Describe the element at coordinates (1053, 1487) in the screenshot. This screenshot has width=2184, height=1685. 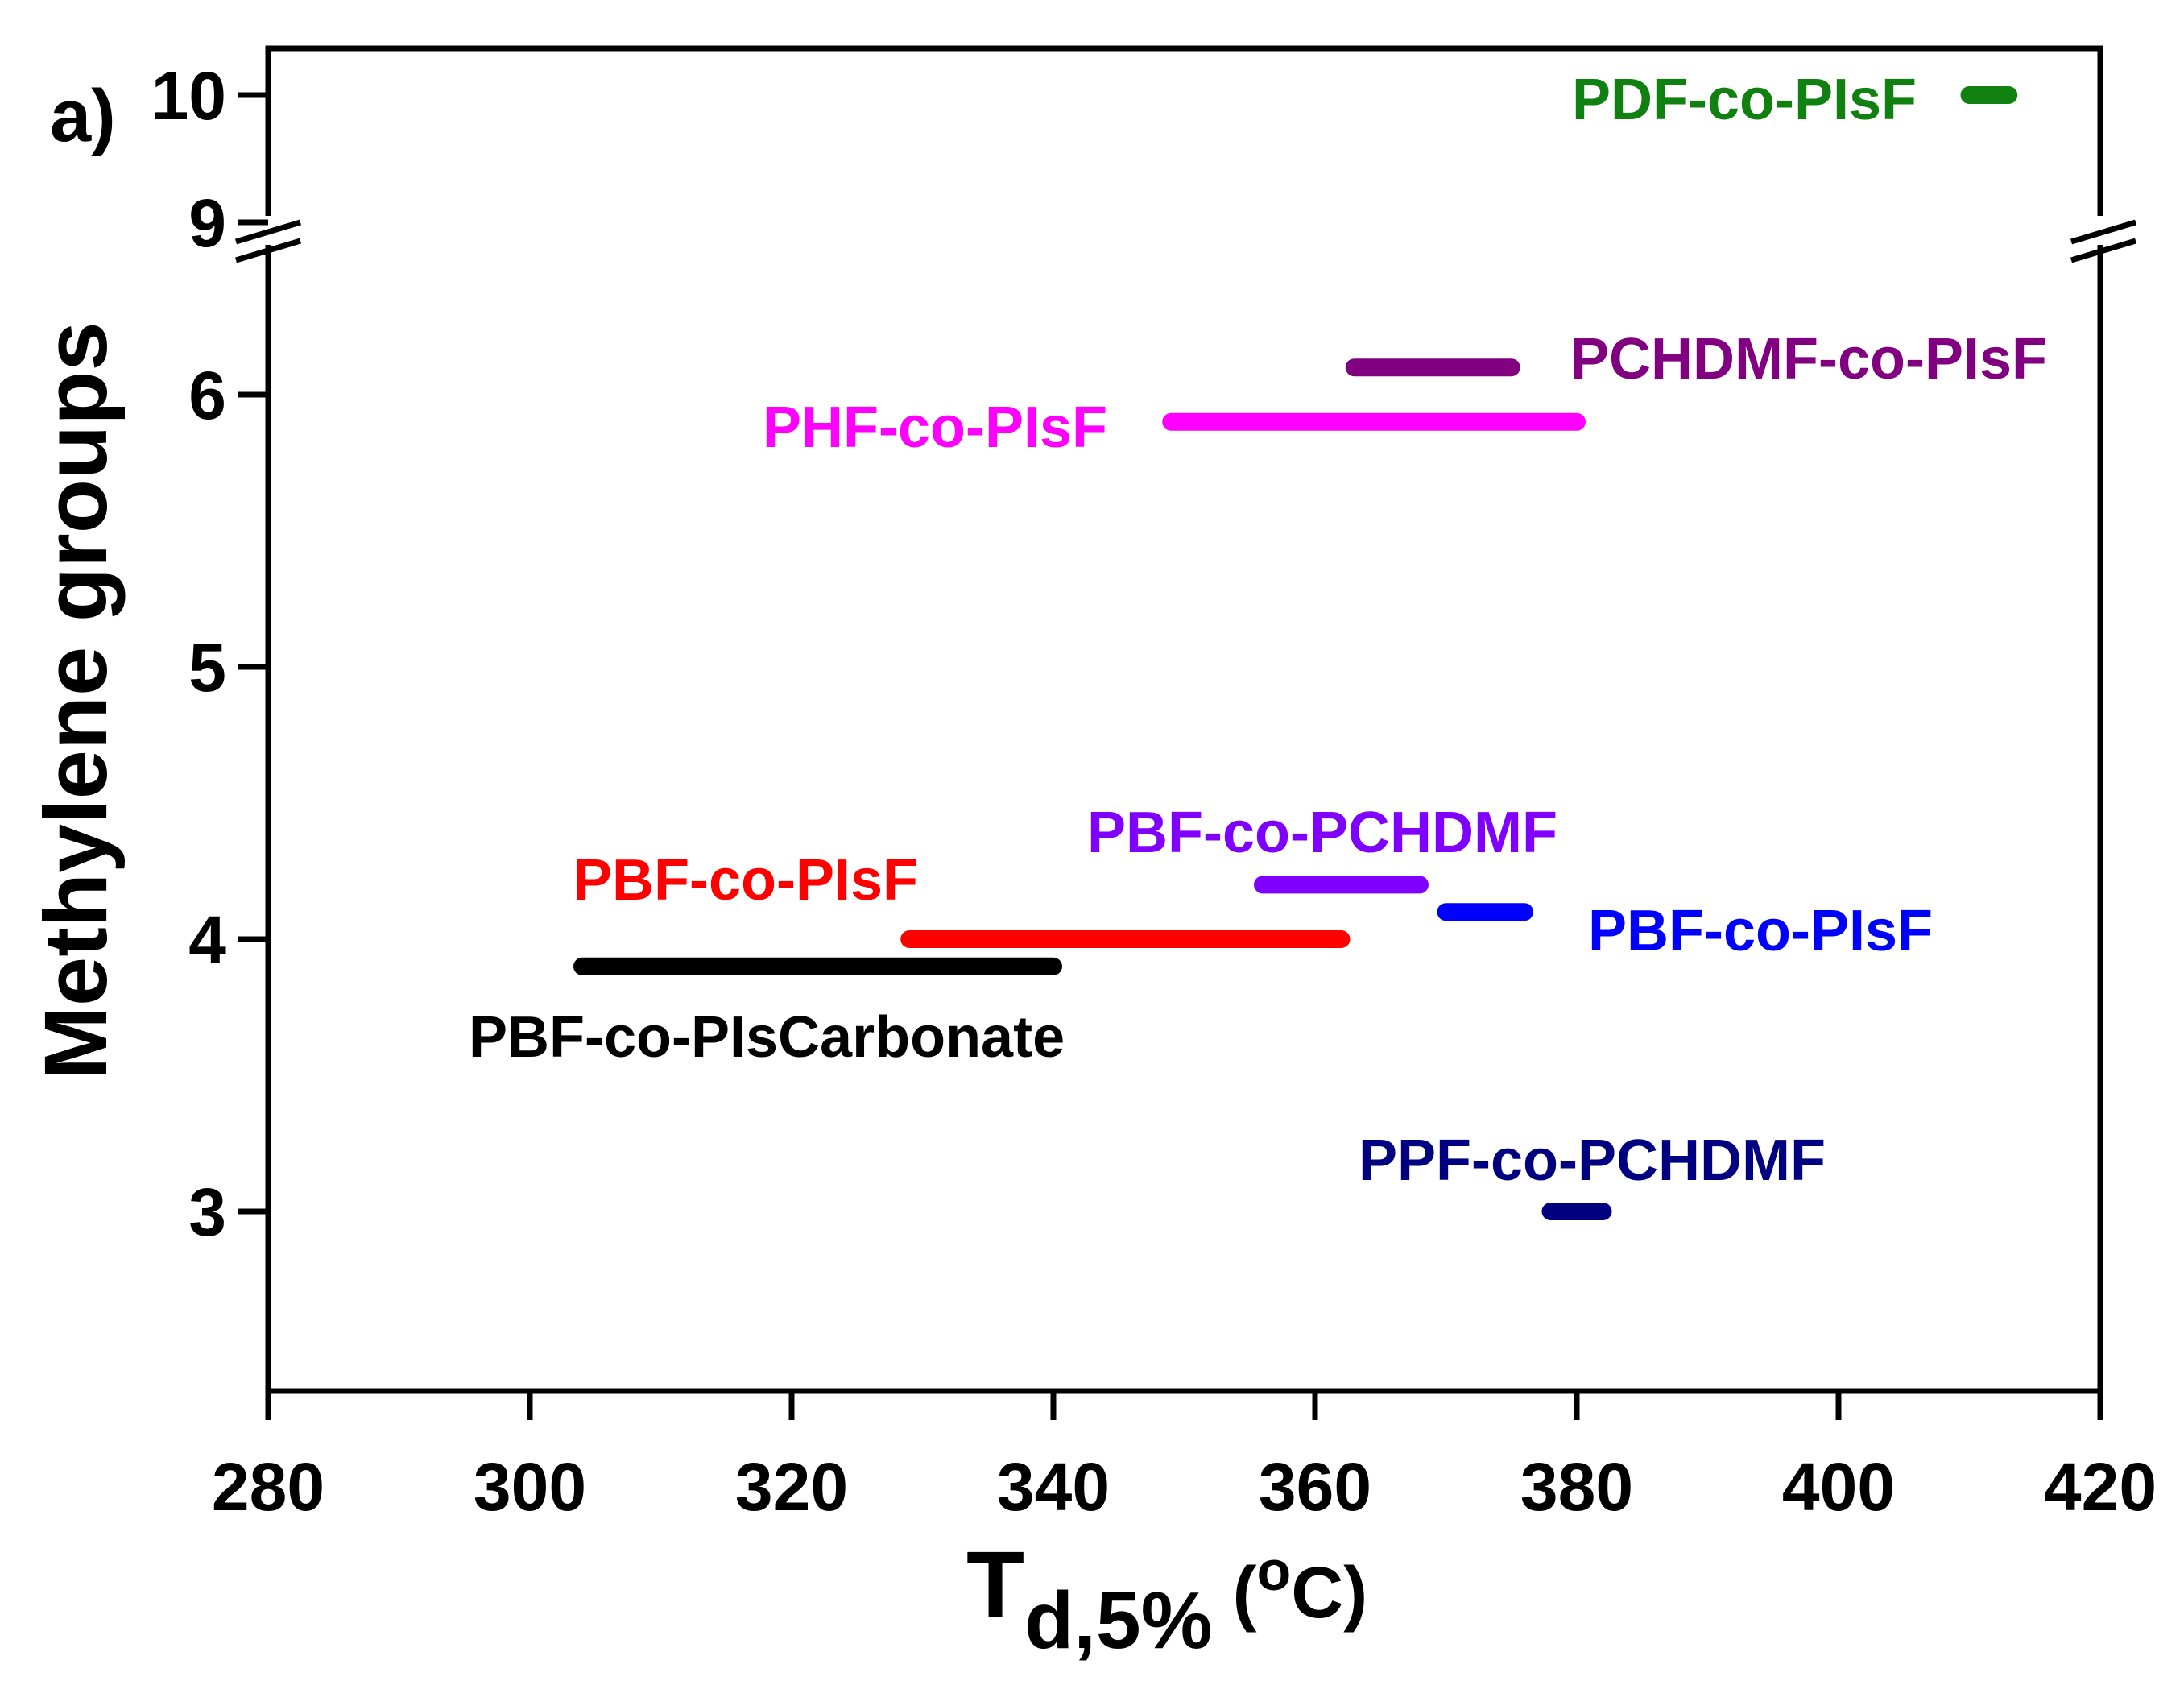
I see `x-tick-label: 340` at that location.